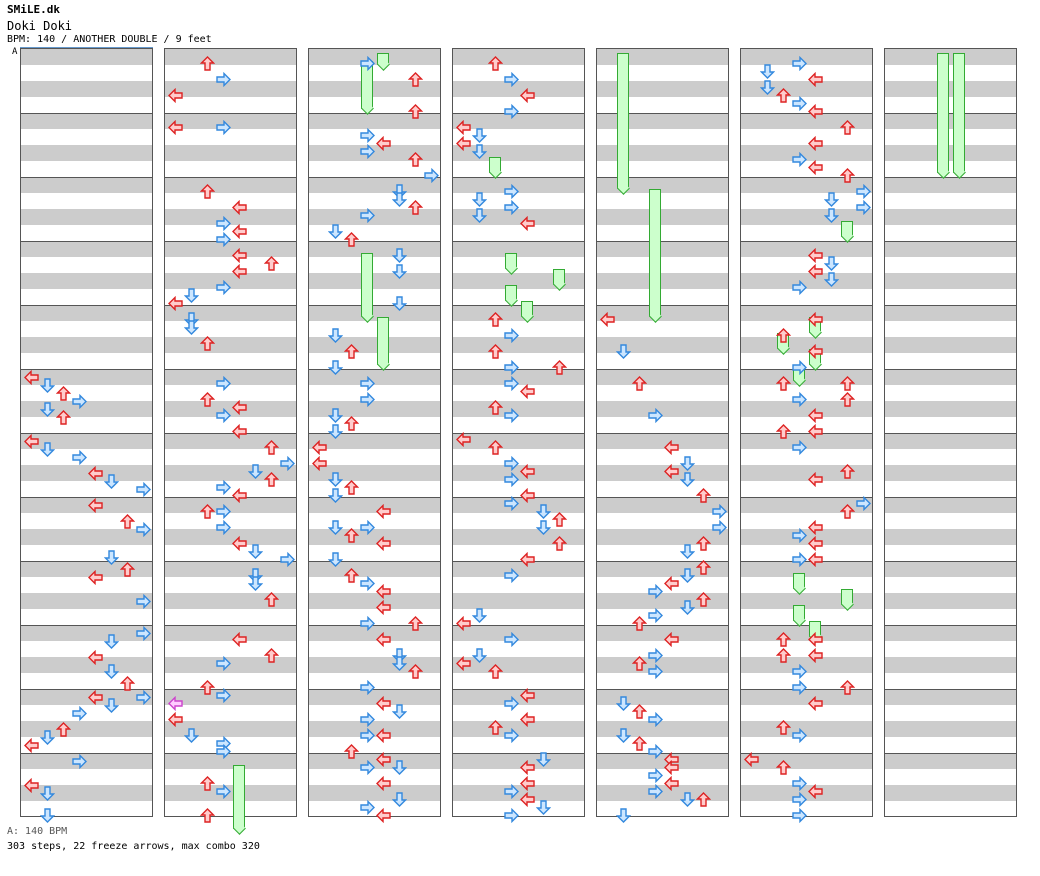 This screenshot has height=876, width=1040. I want to click on song-title: Doki Doki, so click(40, 26).